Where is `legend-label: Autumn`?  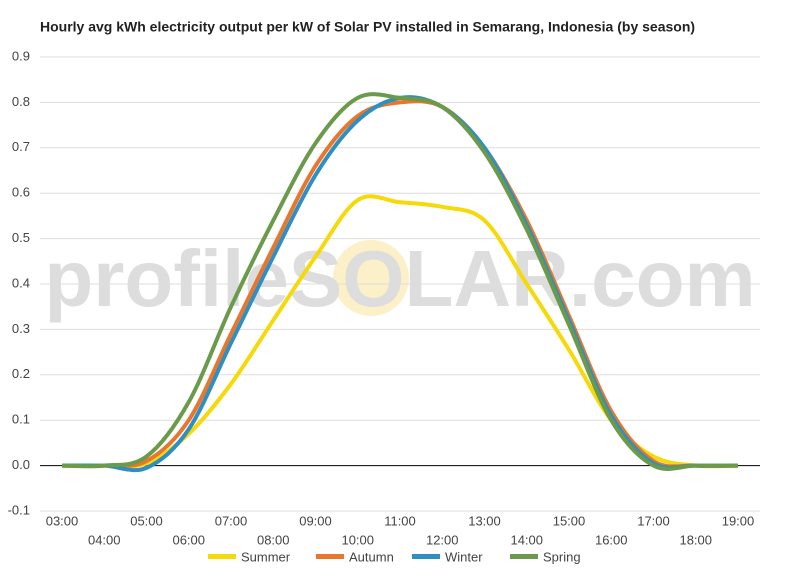
legend-label: Autumn is located at coordinates (371, 556).